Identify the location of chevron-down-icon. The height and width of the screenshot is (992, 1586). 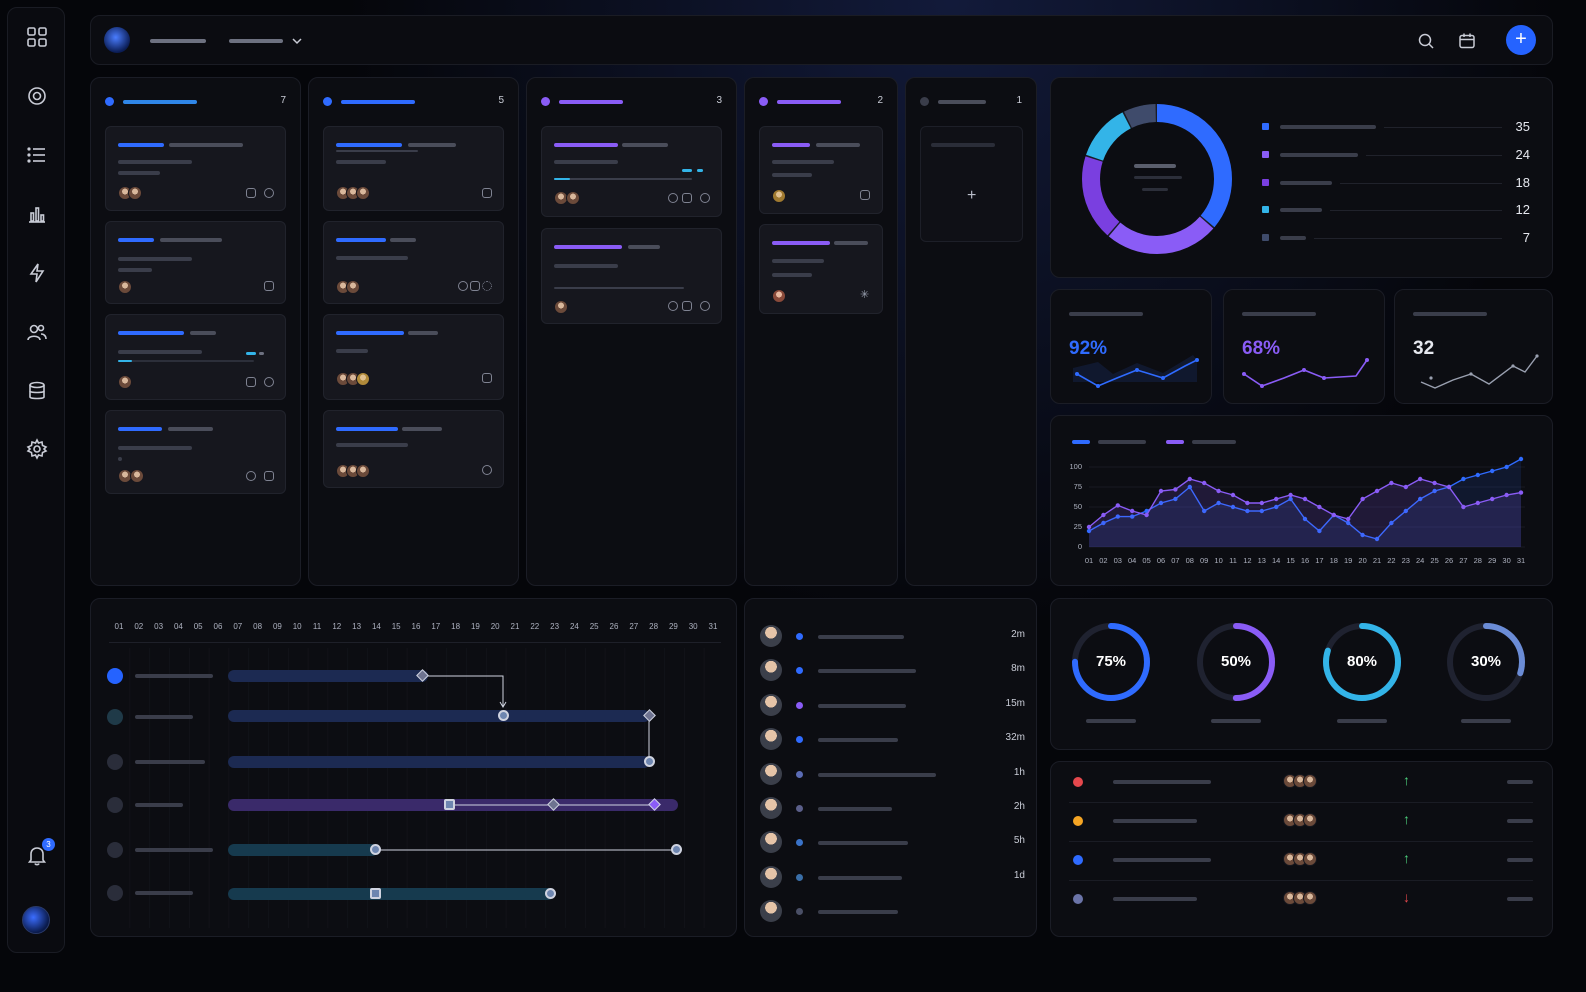
(297, 41).